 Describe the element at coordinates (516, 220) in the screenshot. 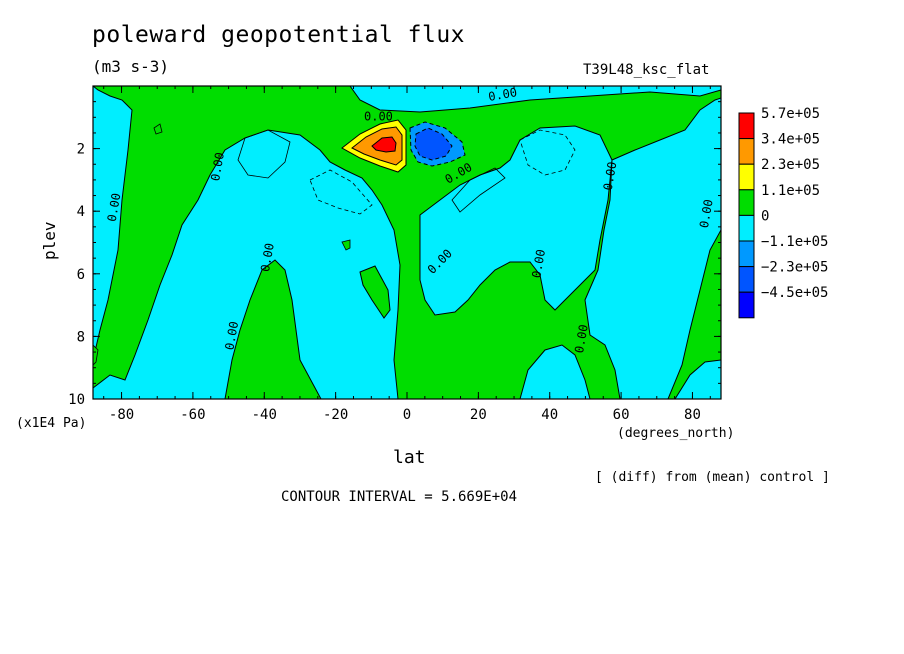

I see `neg-region-nh-main` at that location.